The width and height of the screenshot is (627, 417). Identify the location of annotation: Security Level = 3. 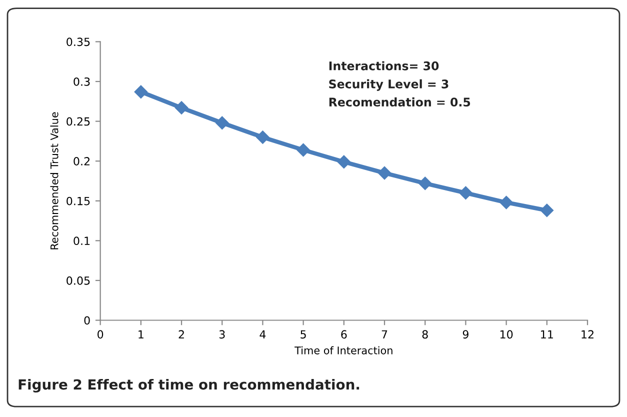
(388, 85).